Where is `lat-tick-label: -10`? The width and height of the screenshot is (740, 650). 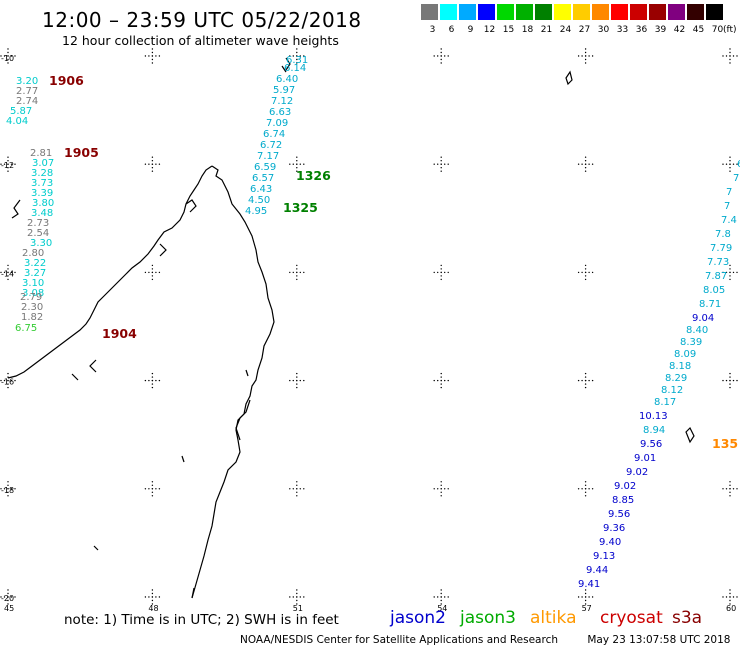
lat-tick-label: -10 is located at coordinates (7, 58).